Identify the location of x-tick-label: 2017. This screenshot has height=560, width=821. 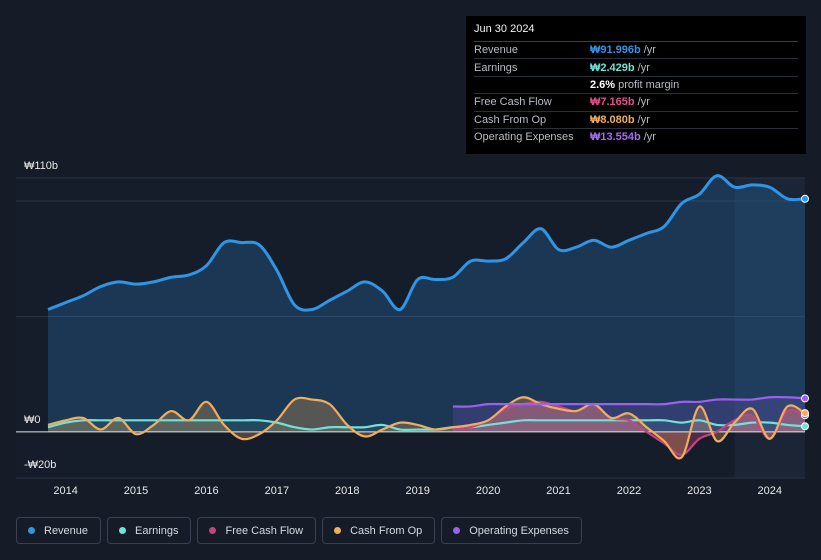
(277, 491).